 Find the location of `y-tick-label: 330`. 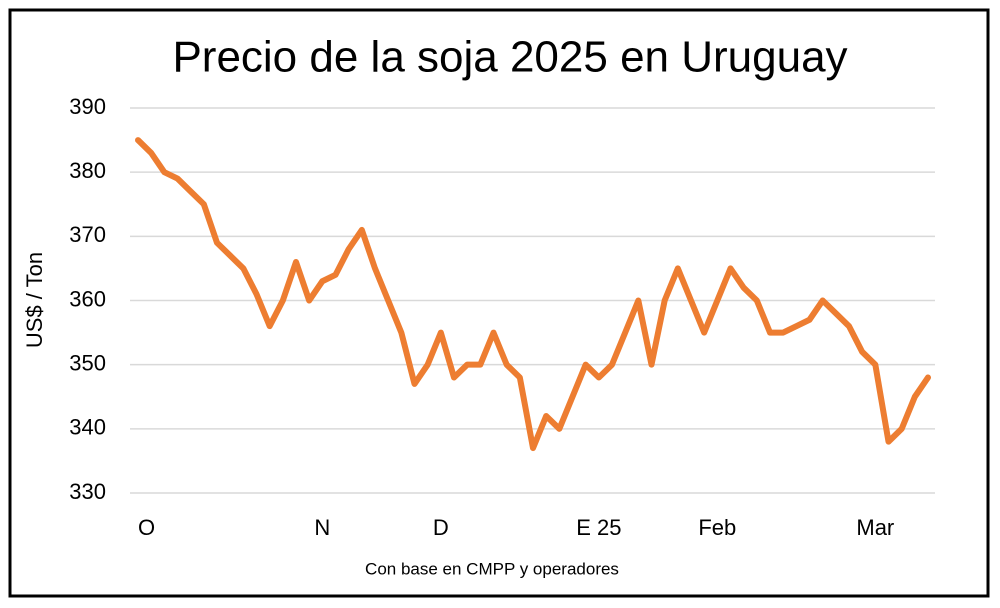

y-tick-label: 330 is located at coordinates (87, 491).